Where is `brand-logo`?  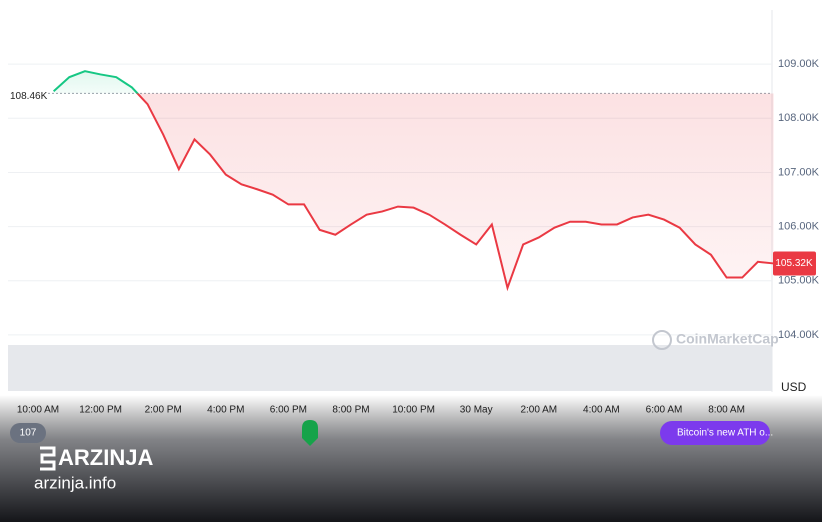 brand-logo is located at coordinates (48, 458).